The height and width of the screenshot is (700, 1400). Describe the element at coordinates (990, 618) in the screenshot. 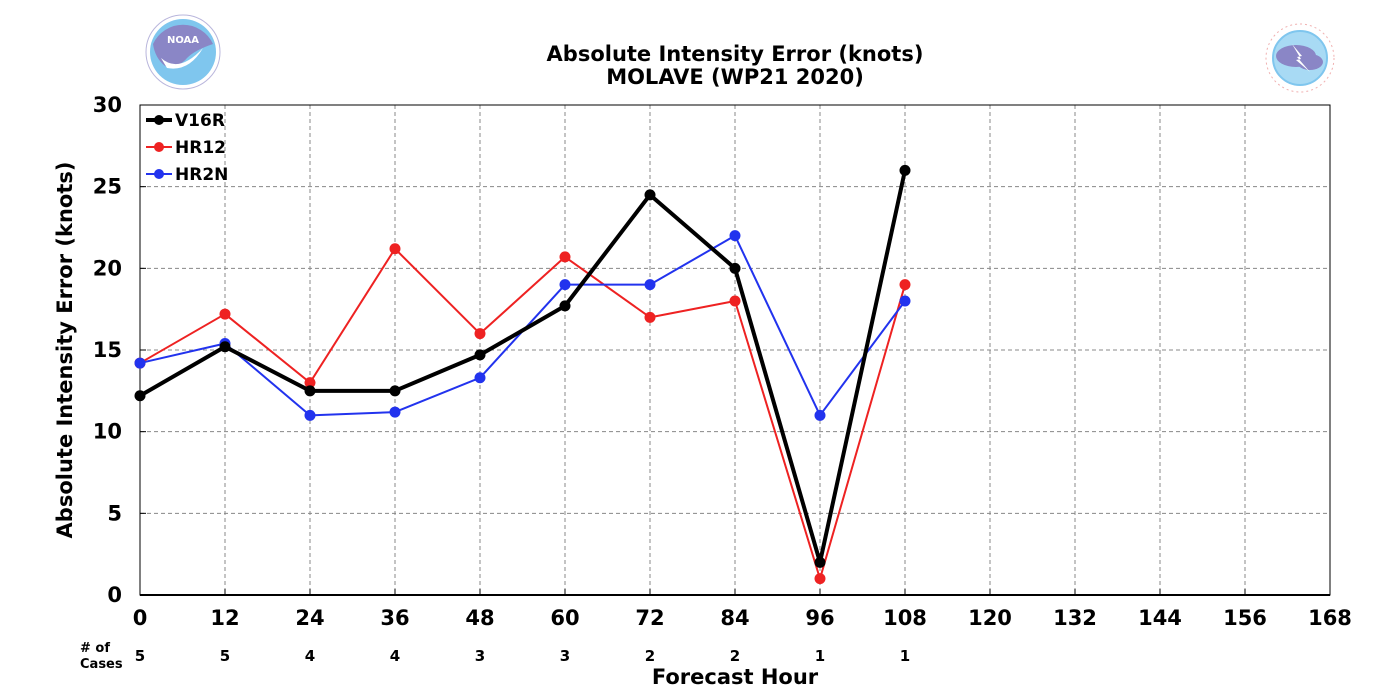

I see `x-tick-label: 120` at that location.